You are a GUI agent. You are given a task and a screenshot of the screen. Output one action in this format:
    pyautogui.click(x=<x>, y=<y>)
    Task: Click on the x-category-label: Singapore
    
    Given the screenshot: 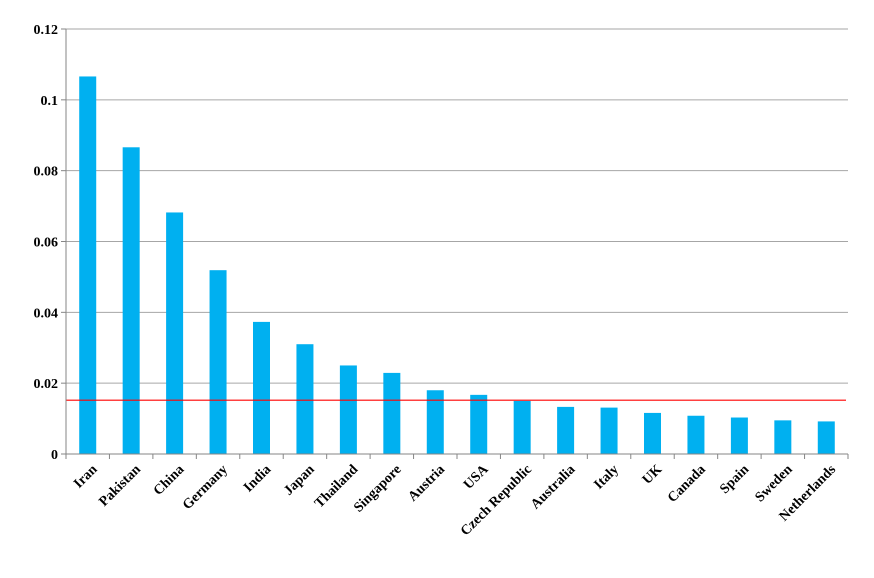 What is the action you would take?
    pyautogui.click(x=377, y=488)
    